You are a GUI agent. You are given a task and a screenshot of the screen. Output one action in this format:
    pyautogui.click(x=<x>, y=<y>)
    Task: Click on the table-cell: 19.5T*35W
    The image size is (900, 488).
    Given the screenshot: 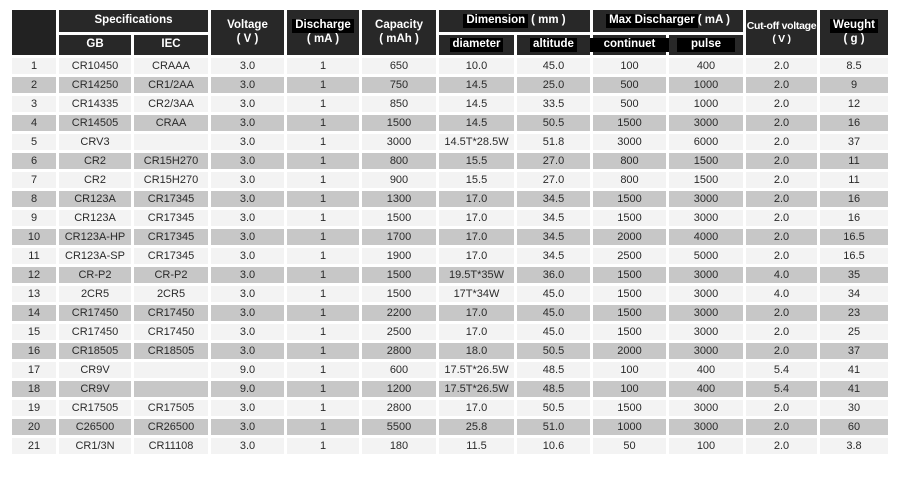 What is the action you would take?
    pyautogui.click(x=476, y=275)
    